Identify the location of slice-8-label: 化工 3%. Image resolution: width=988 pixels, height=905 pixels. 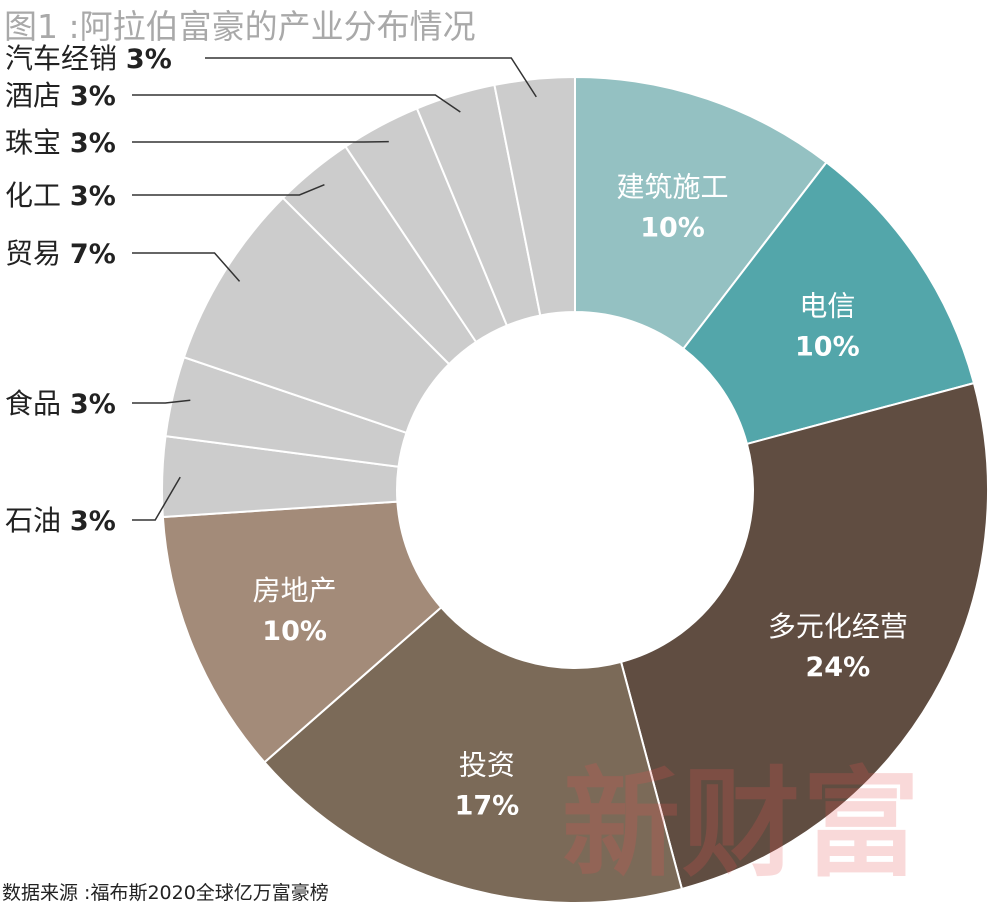
(60, 195).